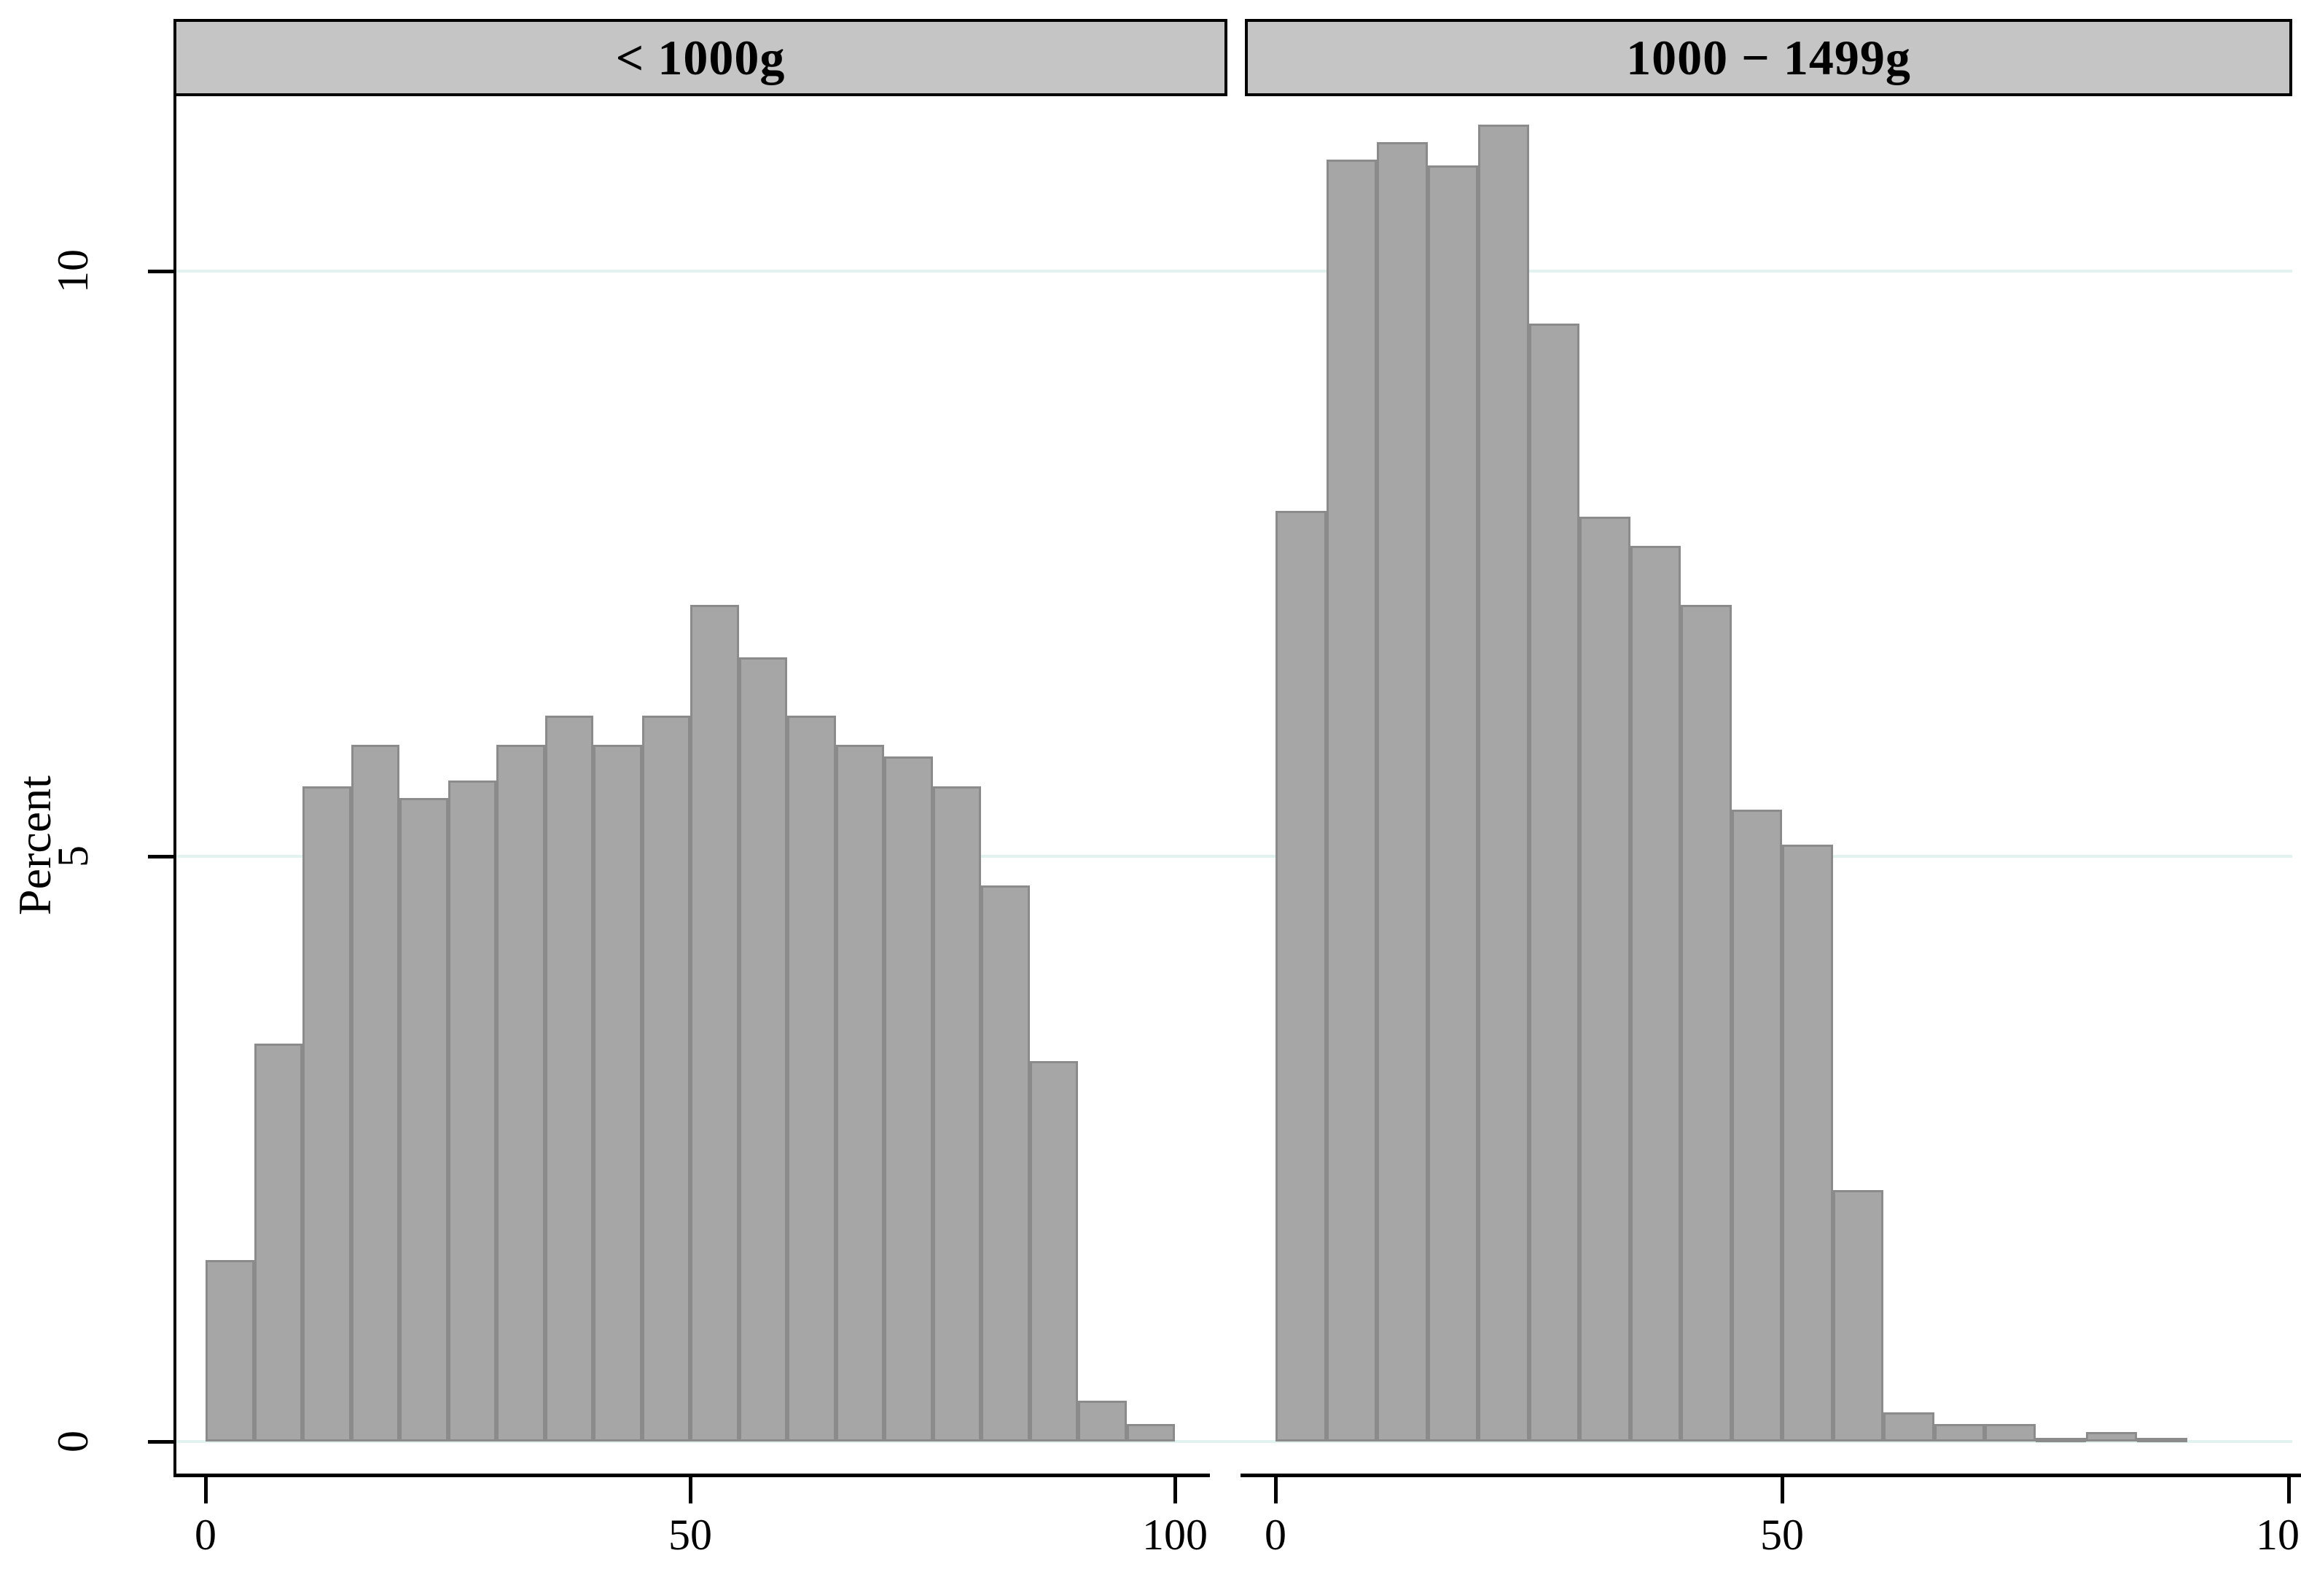  Describe the element at coordinates (73, 856) in the screenshot. I see `y-tick-label: 5` at that location.